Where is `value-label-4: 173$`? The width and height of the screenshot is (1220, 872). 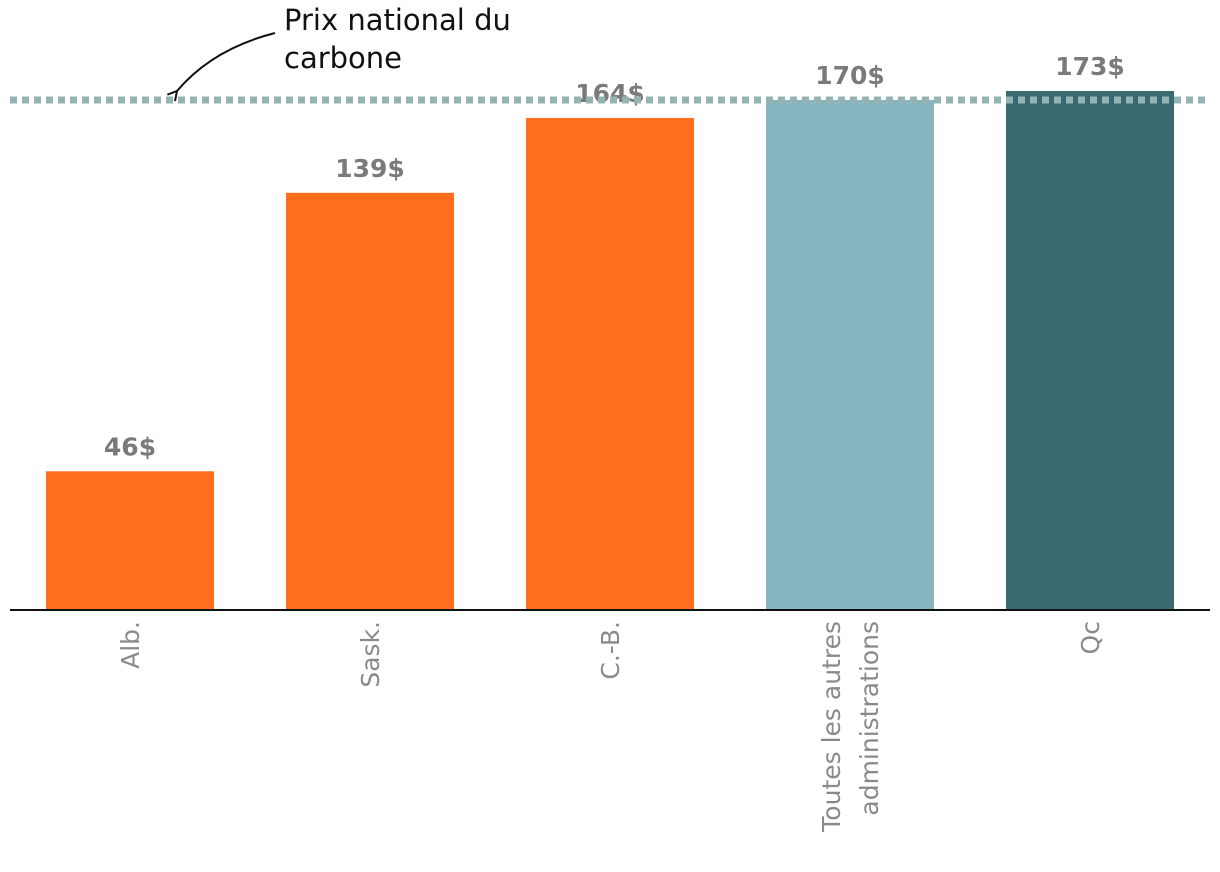
value-label-4: 173$ is located at coordinates (1090, 66).